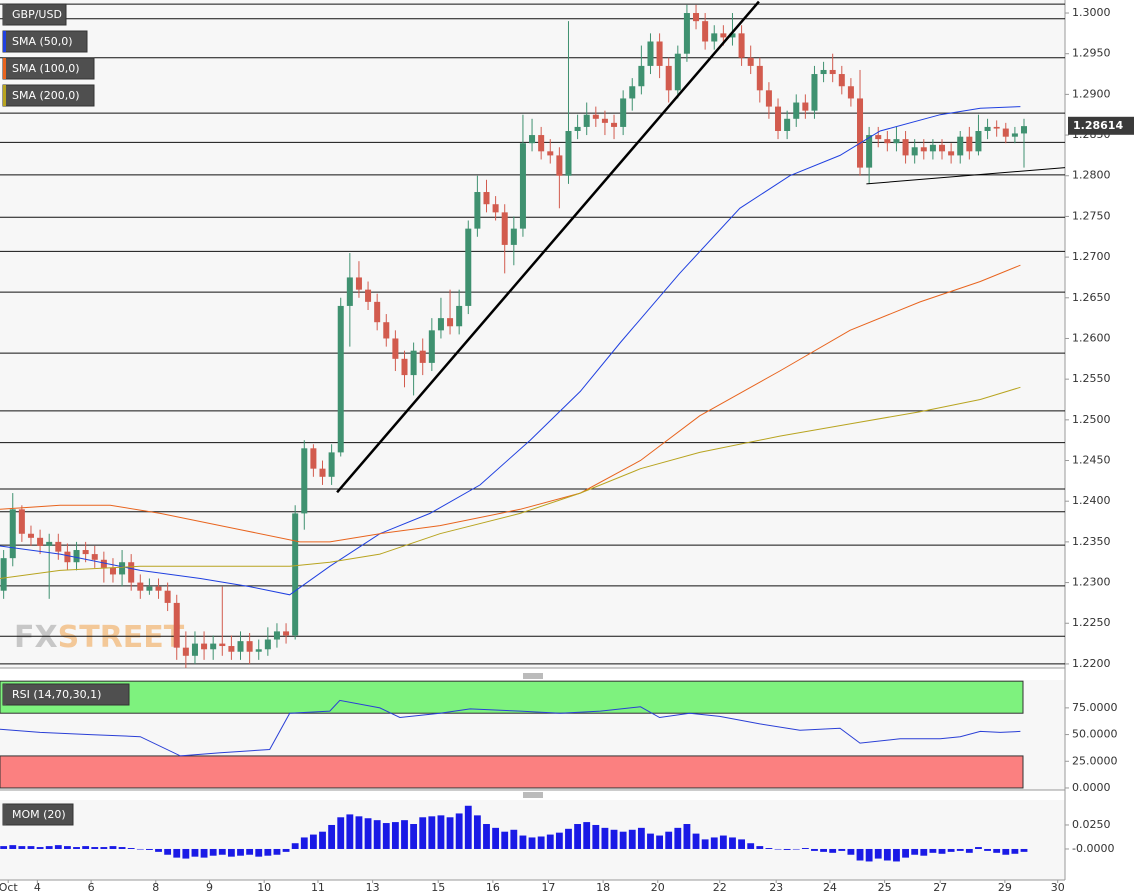 Image resolution: width=1138 pixels, height=894 pixels. Describe the element at coordinates (438, 887) in the screenshot. I see `x-tick-label: 15` at that location.